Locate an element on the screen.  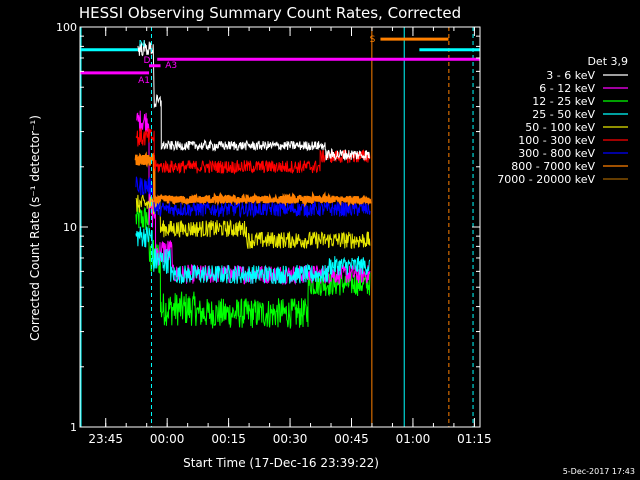
flag-label-n: N is located at coordinates (142, 45).